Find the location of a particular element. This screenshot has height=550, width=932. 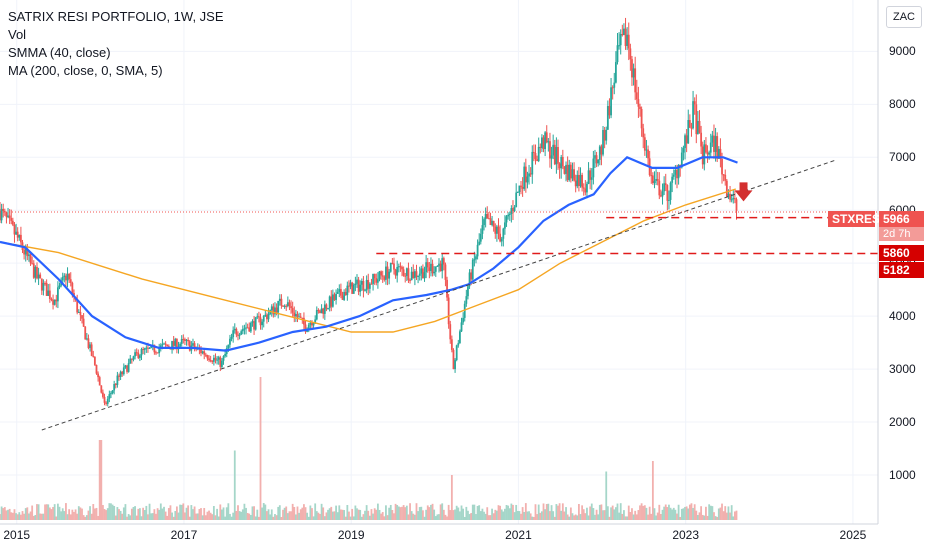

price-tick-label: 7000 is located at coordinates (902, 157).